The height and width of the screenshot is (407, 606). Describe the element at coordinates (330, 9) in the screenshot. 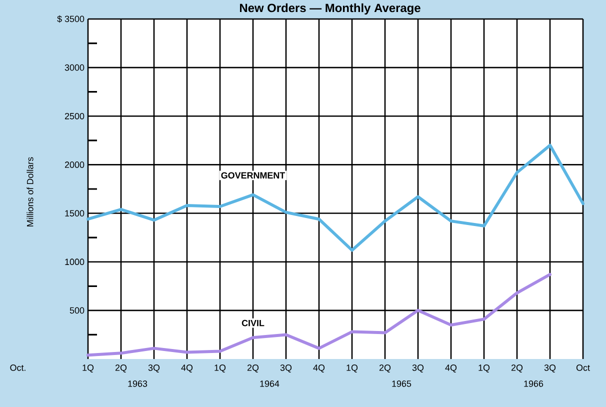

I see `chart-title: New Orders — Monthly Average` at that location.